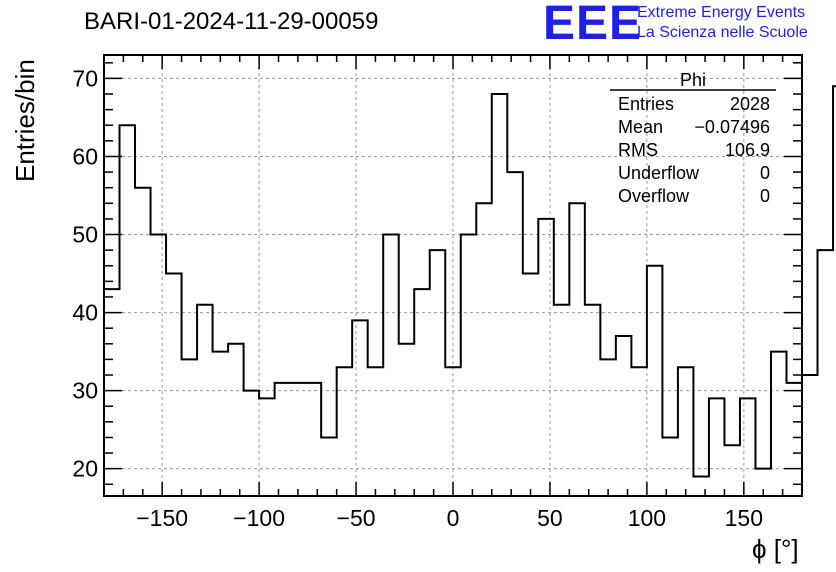 Image resolution: width=836 pixels, height=572 pixels. Describe the element at coordinates (85, 313) in the screenshot. I see `y-tick-label: 40` at that location.